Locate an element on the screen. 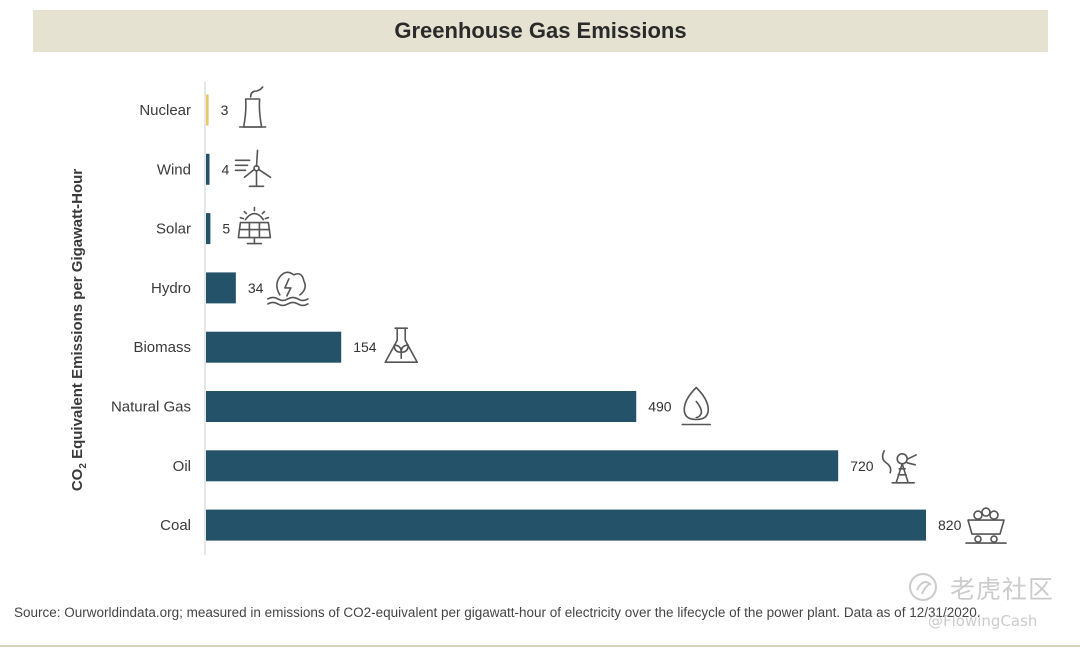 Image resolution: width=1080 pixels, height=649 pixels. category-label-solar: Solar is located at coordinates (173, 229).